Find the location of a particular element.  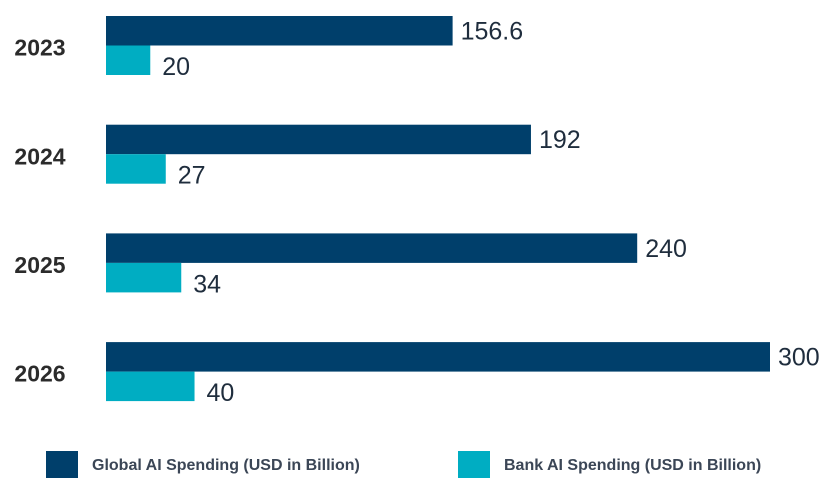

y-tick-label: 2024 is located at coordinates (39, 156).